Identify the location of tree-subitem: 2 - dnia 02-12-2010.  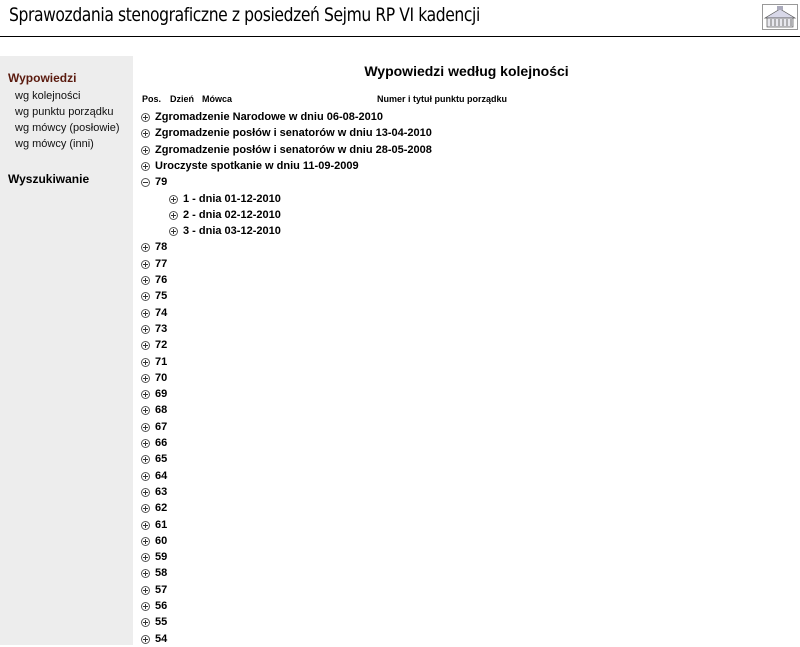
(225, 215).